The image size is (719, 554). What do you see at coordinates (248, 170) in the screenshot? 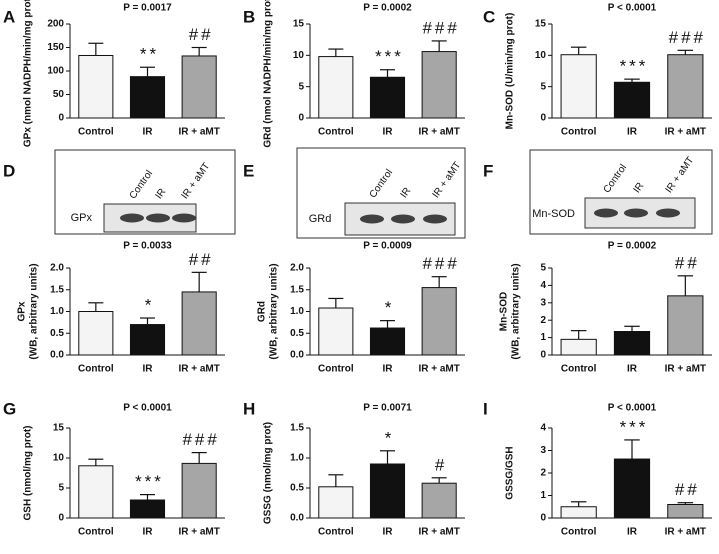
I see `panel-letter: E` at bounding box center [248, 170].